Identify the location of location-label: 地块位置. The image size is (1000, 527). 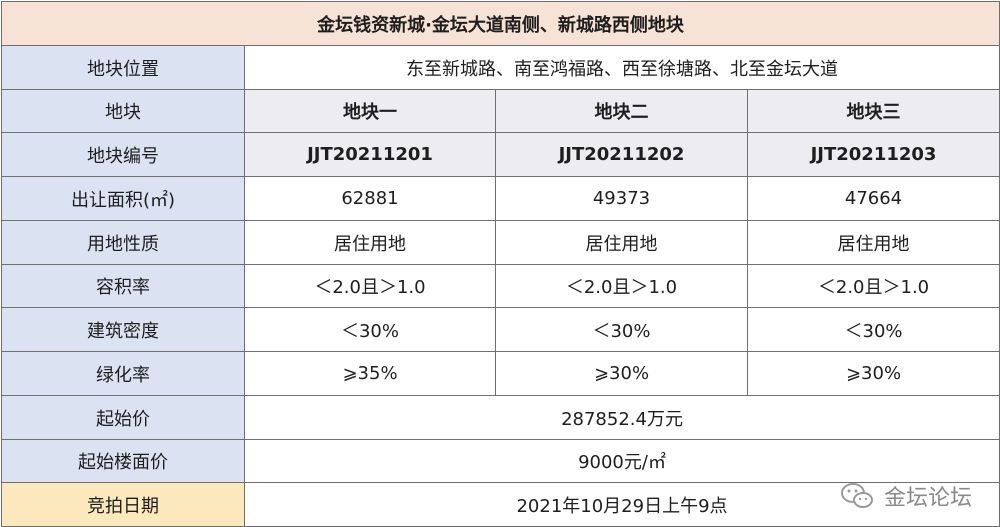
(123, 67).